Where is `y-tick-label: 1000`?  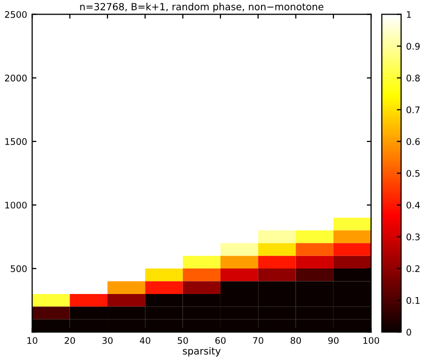 y-tick-label: 1000 is located at coordinates (16, 205).